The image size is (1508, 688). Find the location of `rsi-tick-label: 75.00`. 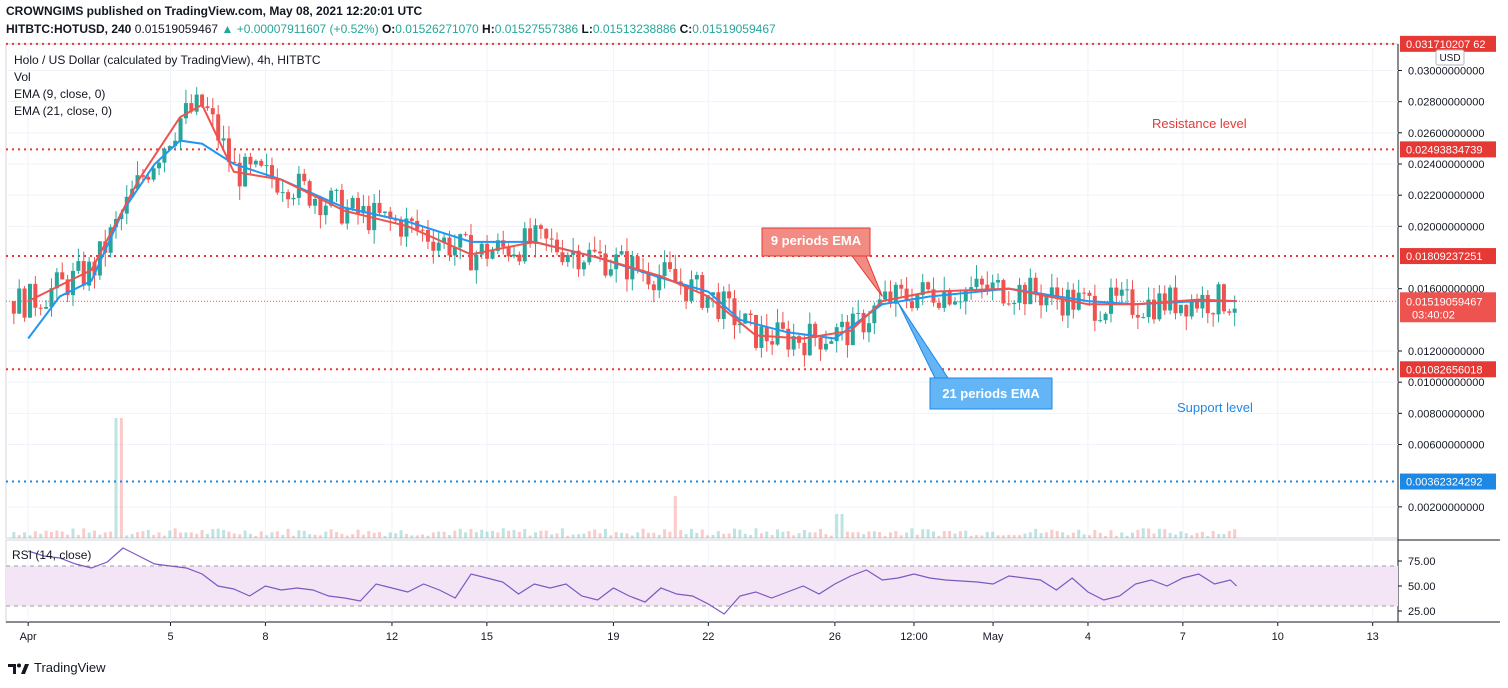

rsi-tick-label: 75.00 is located at coordinates (1422, 562).